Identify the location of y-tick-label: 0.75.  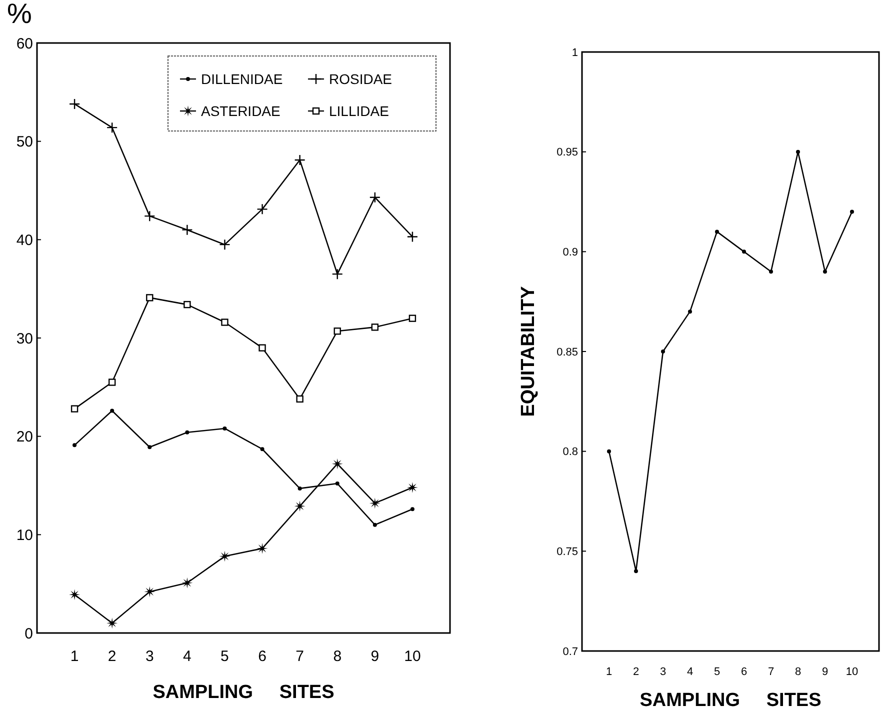
(567, 552).